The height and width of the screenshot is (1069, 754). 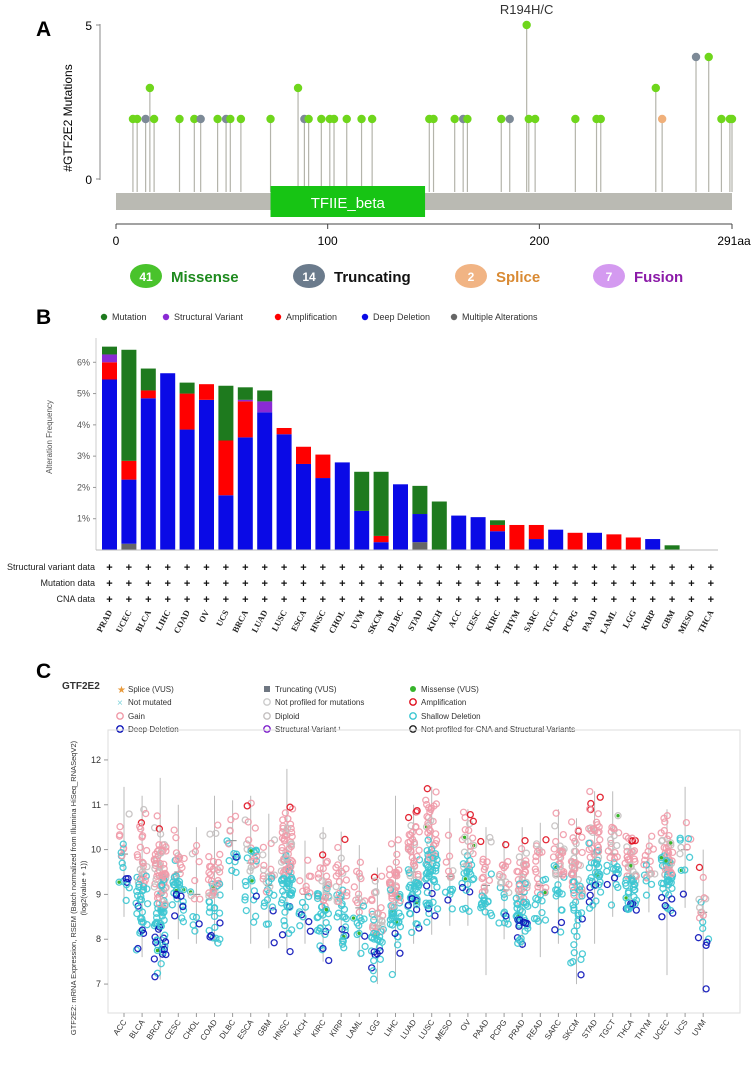 What do you see at coordinates (466, 1024) in the screenshot?
I see `scatter-category-label: OV` at bounding box center [466, 1024].